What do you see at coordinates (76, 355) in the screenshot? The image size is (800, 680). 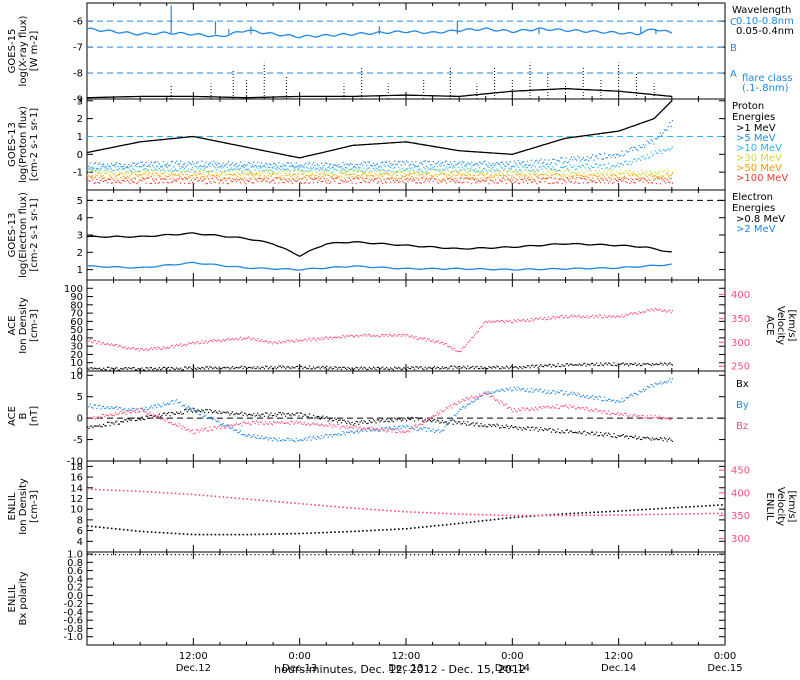 I see `y-tick-label: 20` at bounding box center [76, 355].